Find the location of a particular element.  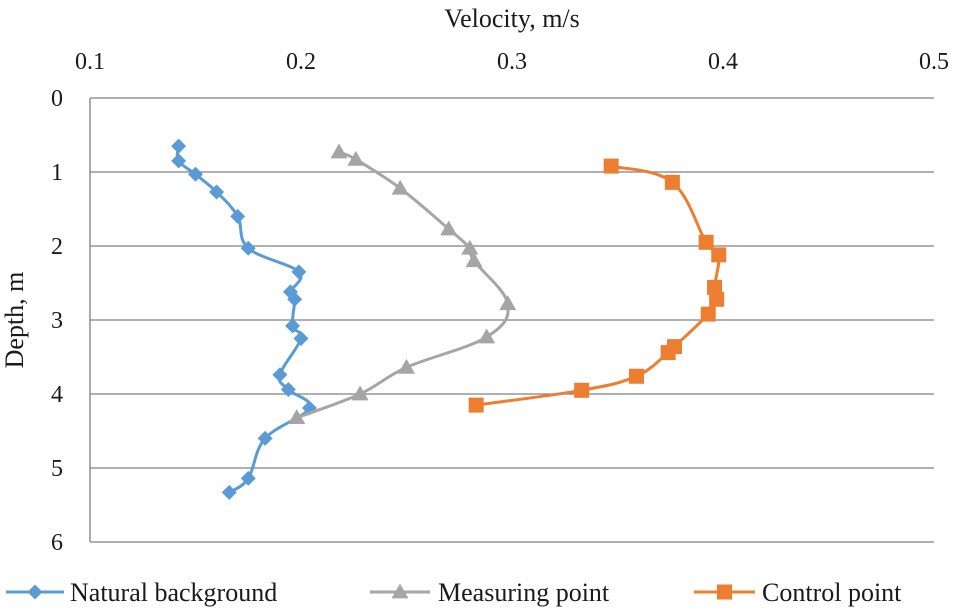

legend-marker-natural-background is located at coordinates (35, 592).